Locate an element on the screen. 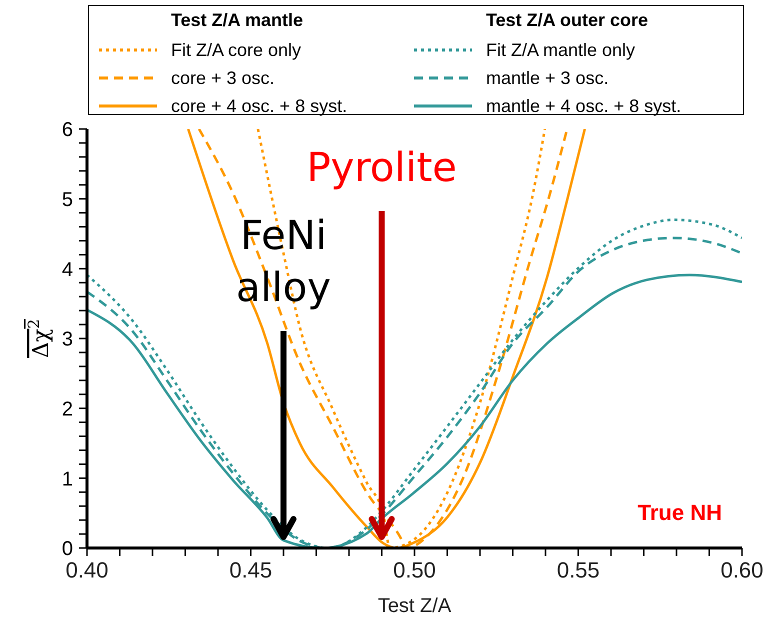 Image resolution: width=782 pixels, height=624 pixels. y-tick-label: 2 is located at coordinates (67, 409).